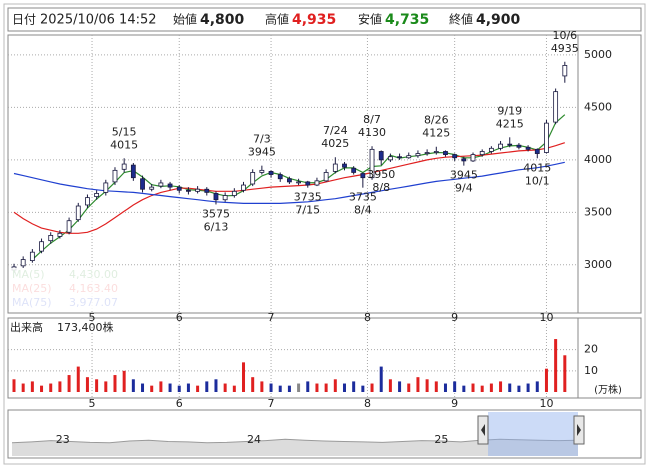  Describe the element at coordinates (295, 447) in the screenshot. I see `navigator-area` at that location.